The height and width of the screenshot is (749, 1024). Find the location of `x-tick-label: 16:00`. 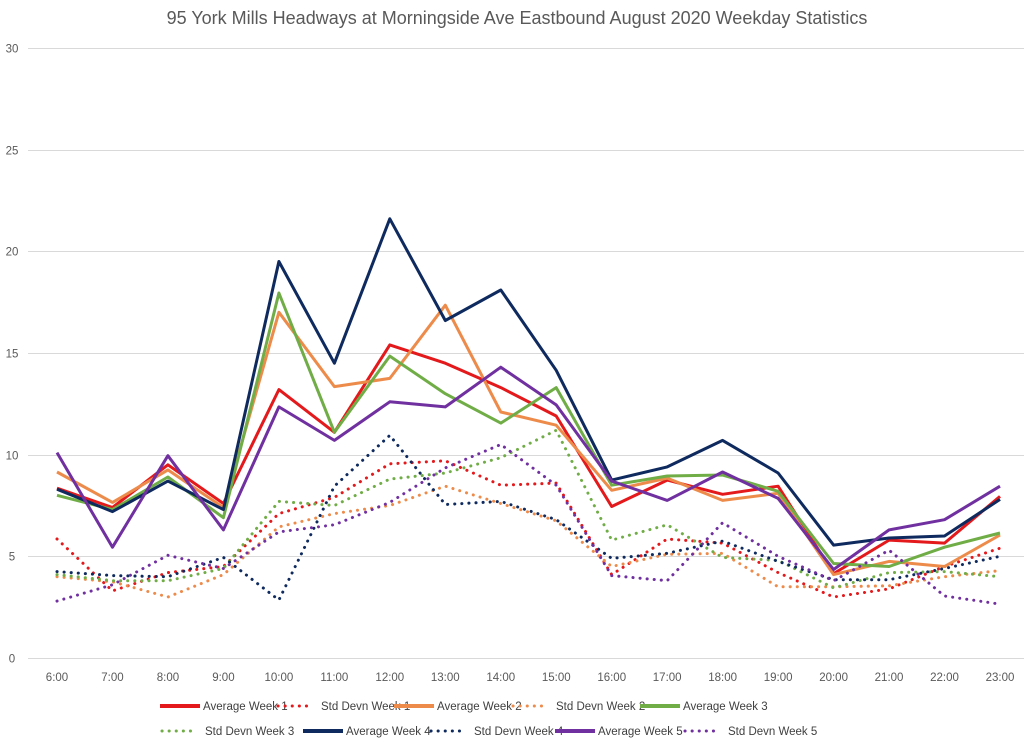

x-tick-label: 16:00 is located at coordinates (611, 678).